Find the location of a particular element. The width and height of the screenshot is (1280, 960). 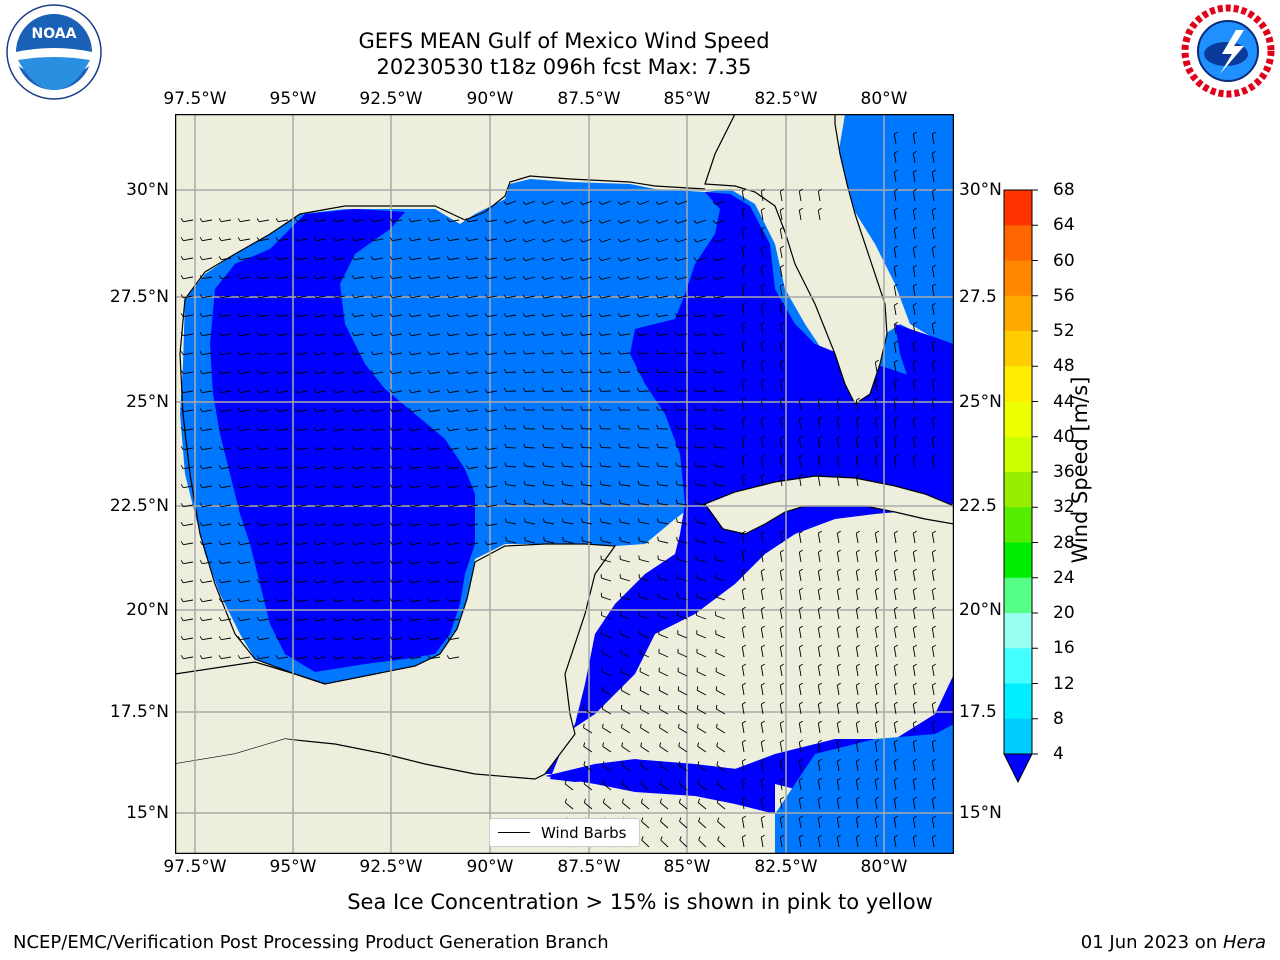

lon-label-top: 90°W is located at coordinates (490, 99).